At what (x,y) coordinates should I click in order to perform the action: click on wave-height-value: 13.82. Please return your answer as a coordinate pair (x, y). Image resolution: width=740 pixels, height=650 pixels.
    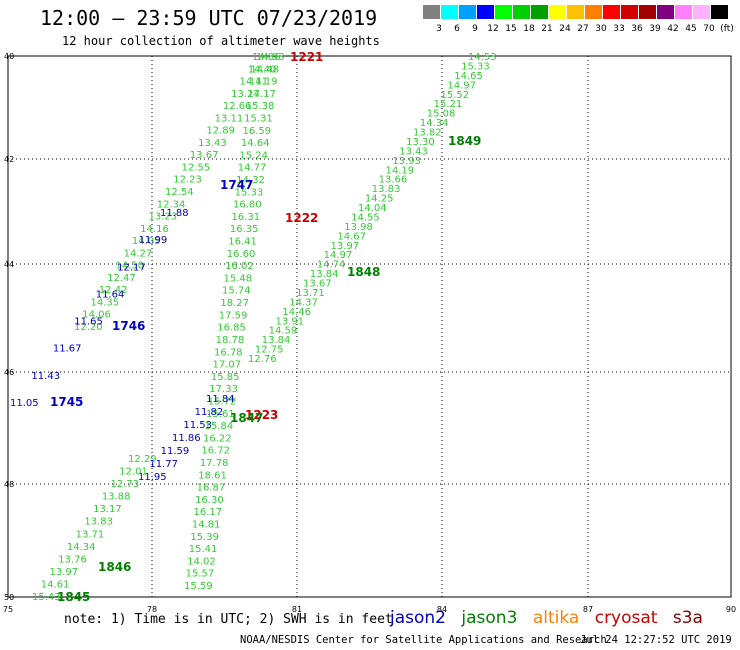
    Looking at the image, I should click on (427, 133).